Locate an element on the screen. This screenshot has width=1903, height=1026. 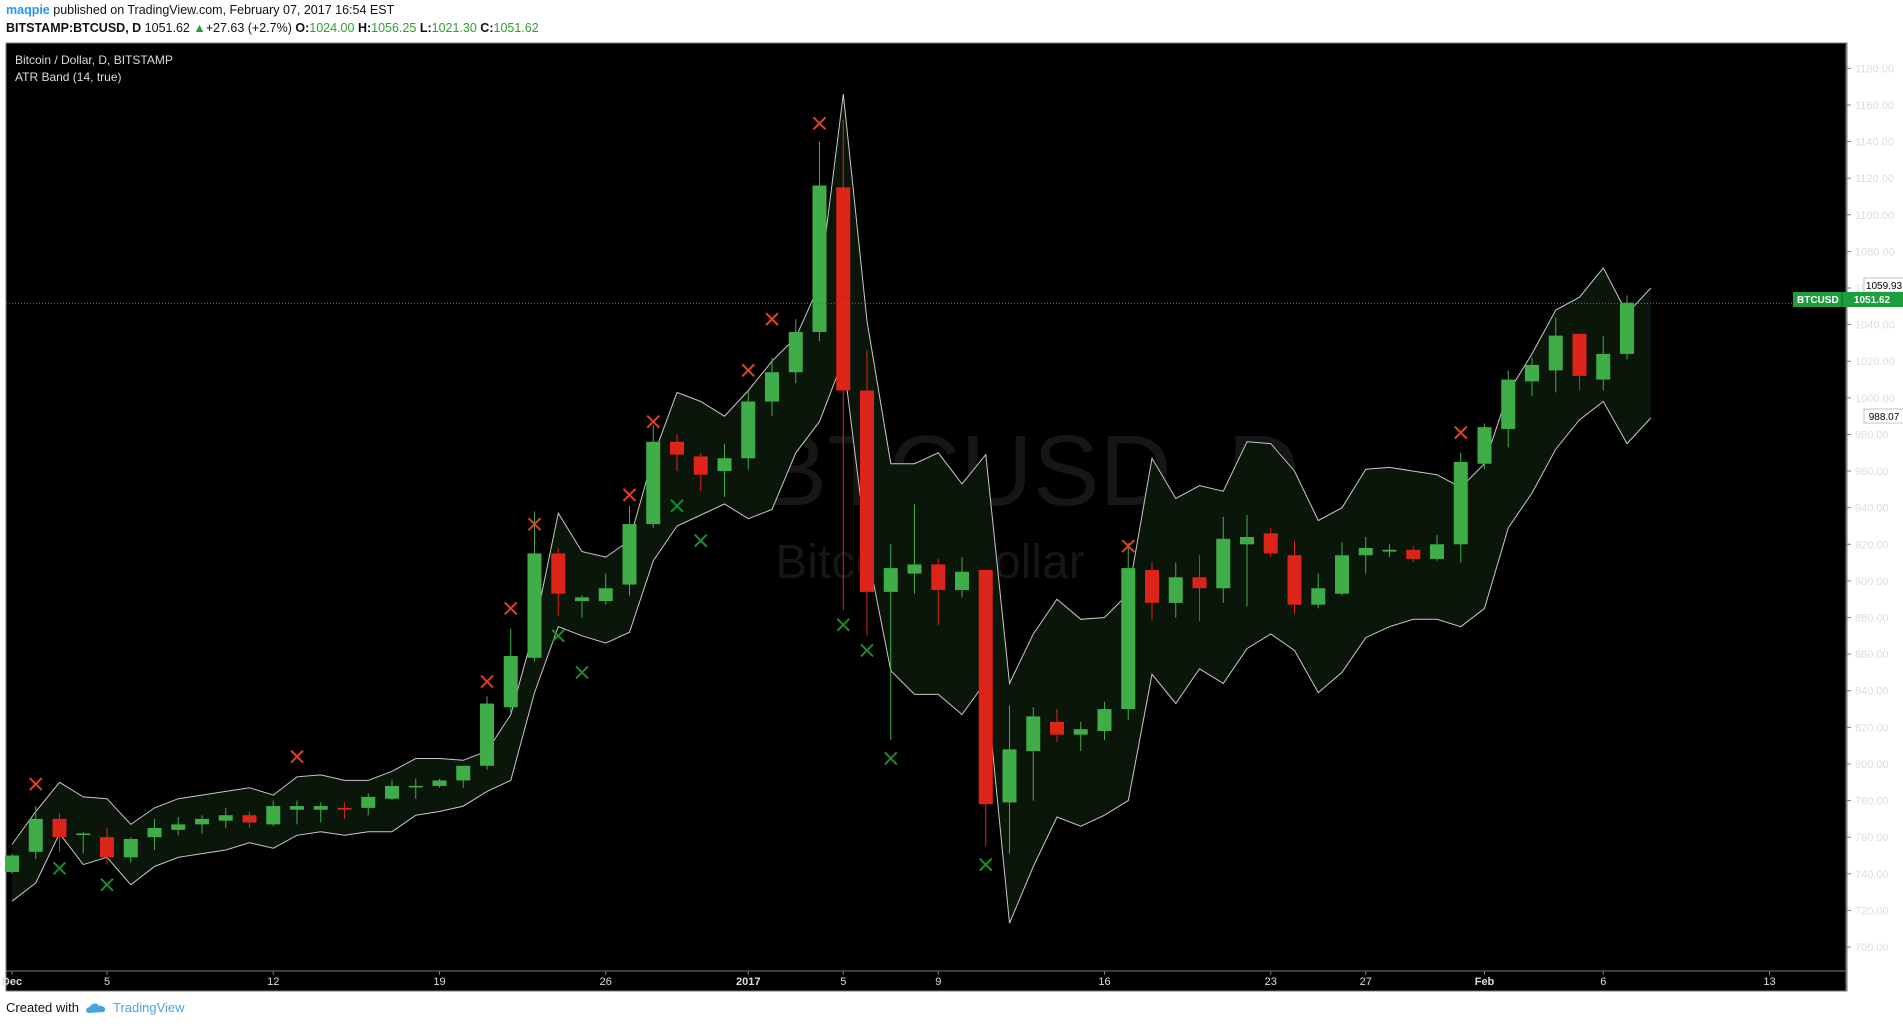
upper-band-label: 1059.93 is located at coordinates (1883, 285).